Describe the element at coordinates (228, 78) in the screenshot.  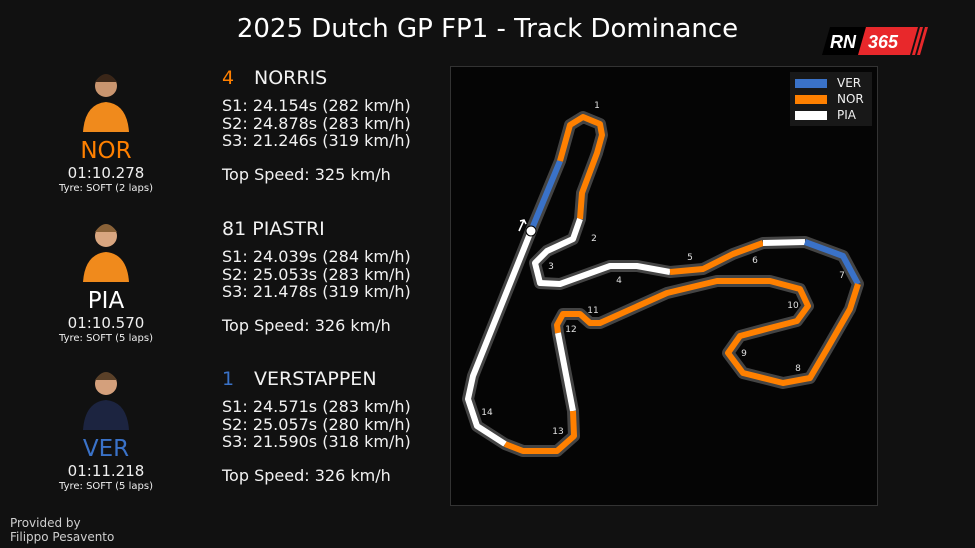
I see `driver-number: 4` at that location.